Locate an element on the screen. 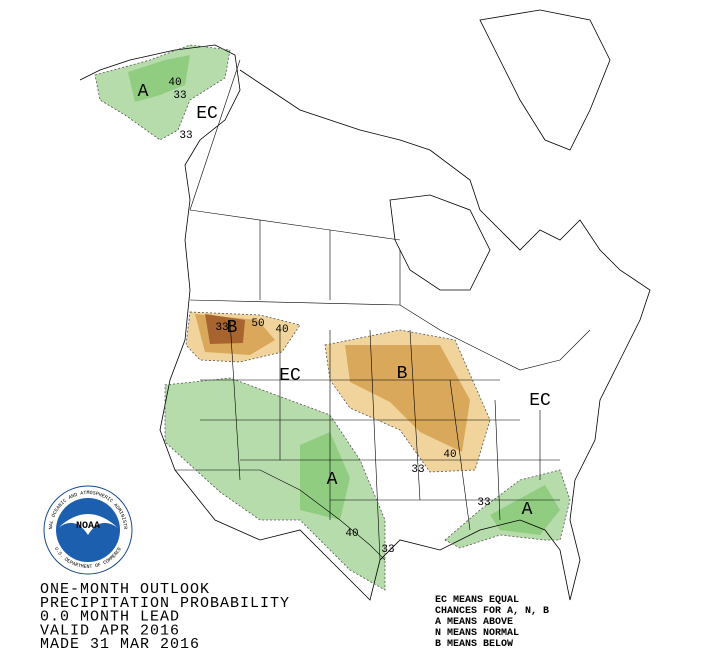 Image resolution: width=719 pixels, height=668 pixels. legend-line: B MEANS BELOW is located at coordinates (474, 644).